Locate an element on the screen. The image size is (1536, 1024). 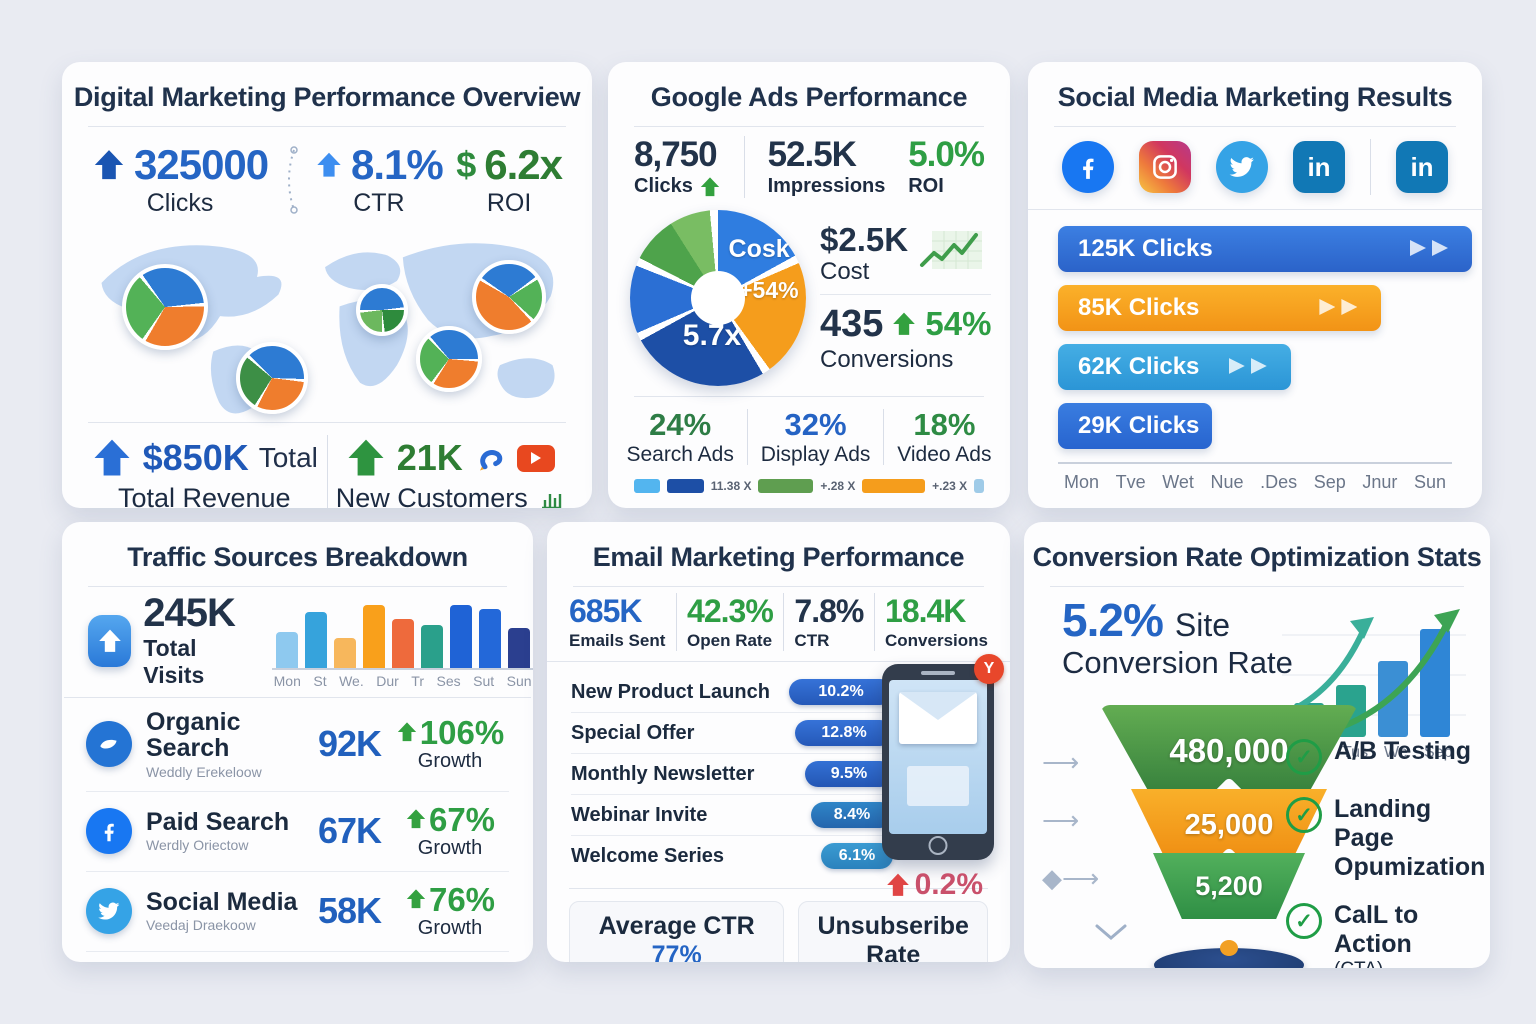
check-label: Landing Page is located at coordinates (1383, 823).